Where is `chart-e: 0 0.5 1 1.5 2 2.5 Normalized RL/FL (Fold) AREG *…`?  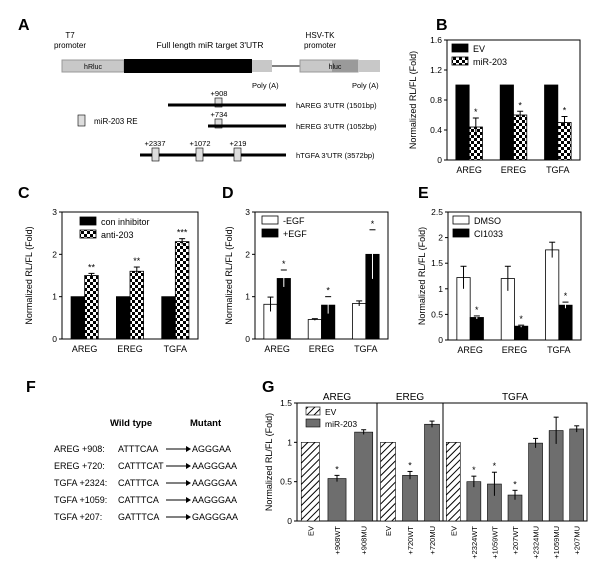
chart-e: 0 0.5 1 1.5 2 2.5 Normalized RL/FL (Fold) AREG *… is located at coordinates (499, 281).